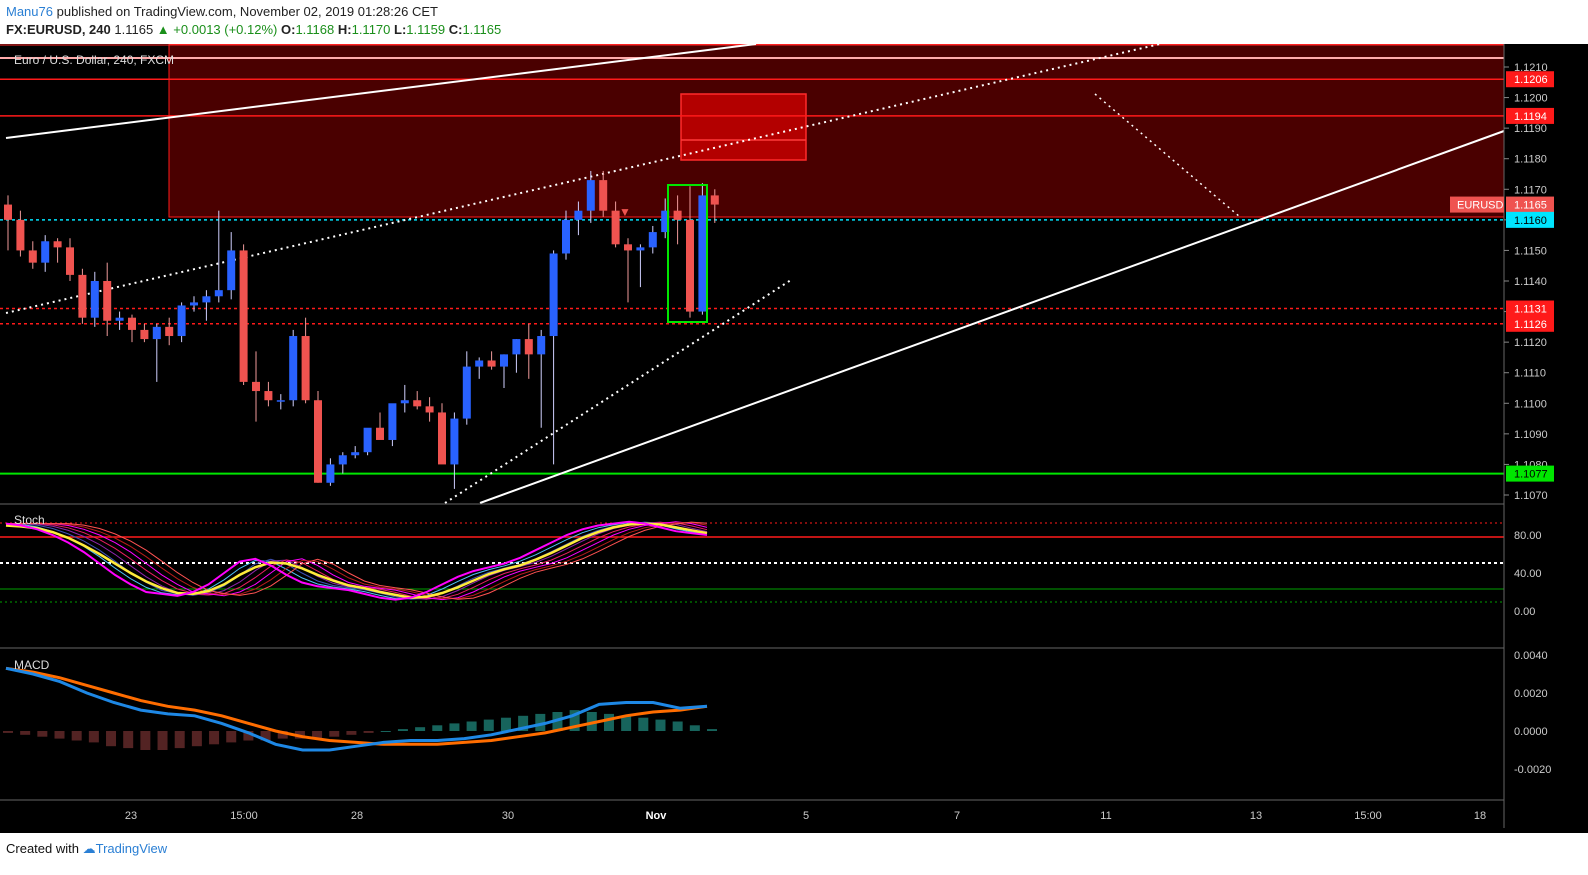 The image size is (1588, 875). I want to click on macd-signal-line, so click(356, 706).